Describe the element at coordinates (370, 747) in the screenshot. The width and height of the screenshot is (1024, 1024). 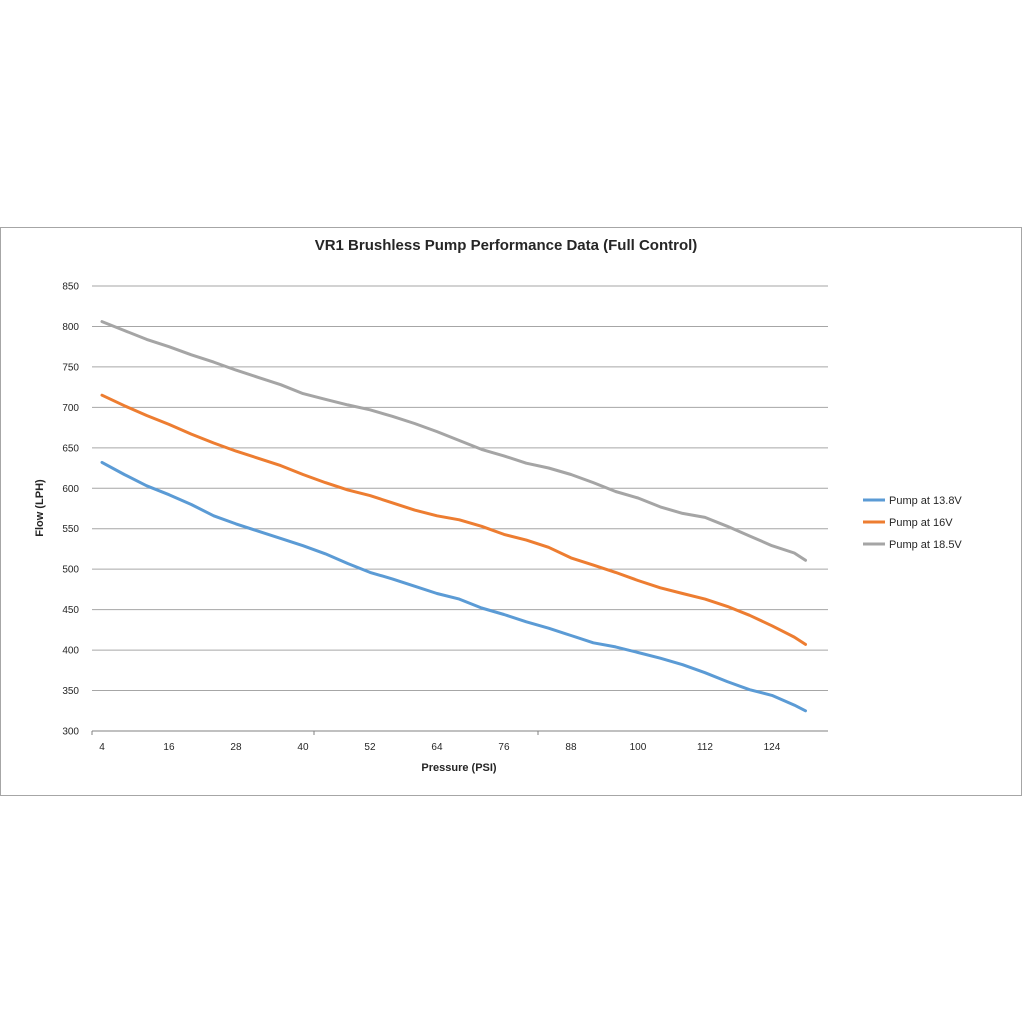
I see `x-tick-label: 52` at that location.